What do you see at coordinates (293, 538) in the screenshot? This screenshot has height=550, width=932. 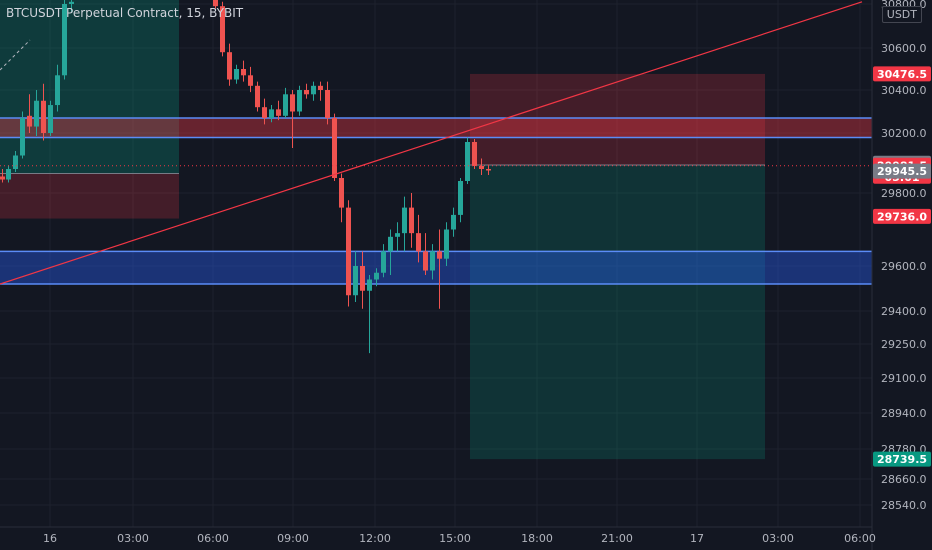 I see `time-tick-label: 09:00` at bounding box center [293, 538].